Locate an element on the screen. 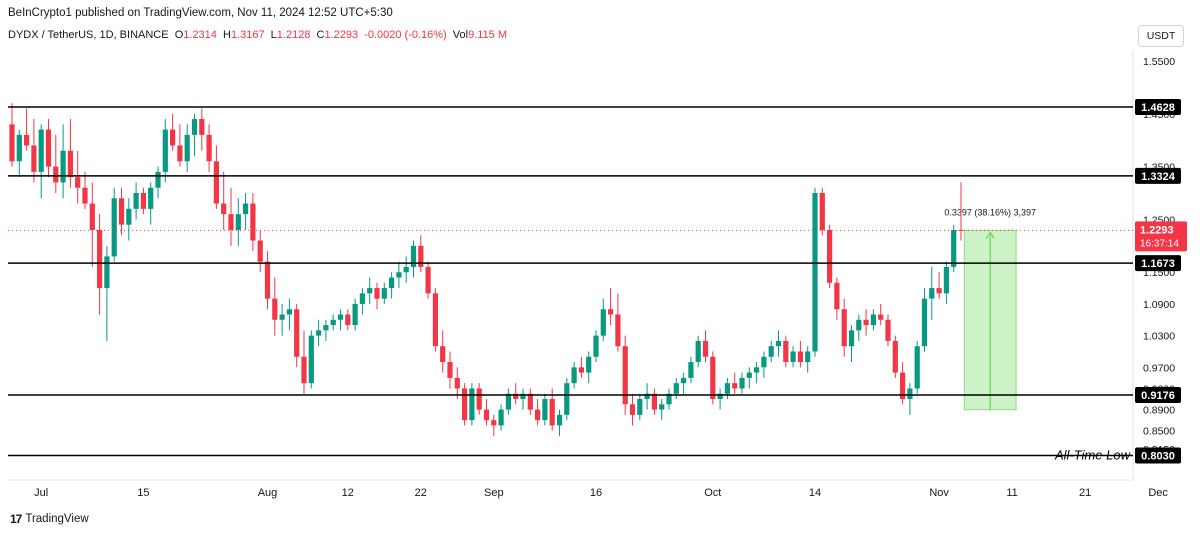  symbol-name: DYDX / TetherUS, 1D, BINANCE is located at coordinates (88, 35).